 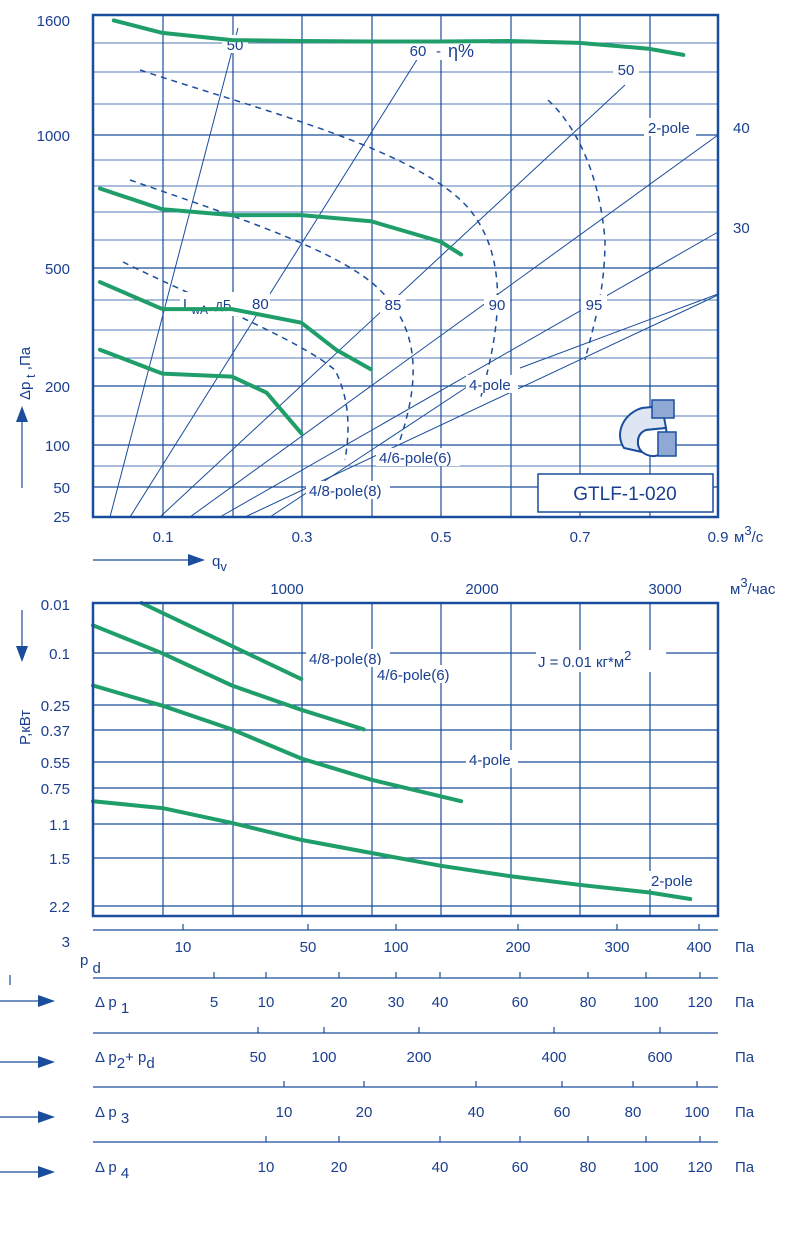 What do you see at coordinates (112, 1115) in the screenshot?
I see `scale-dp3-label: Δ p 3` at bounding box center [112, 1115].